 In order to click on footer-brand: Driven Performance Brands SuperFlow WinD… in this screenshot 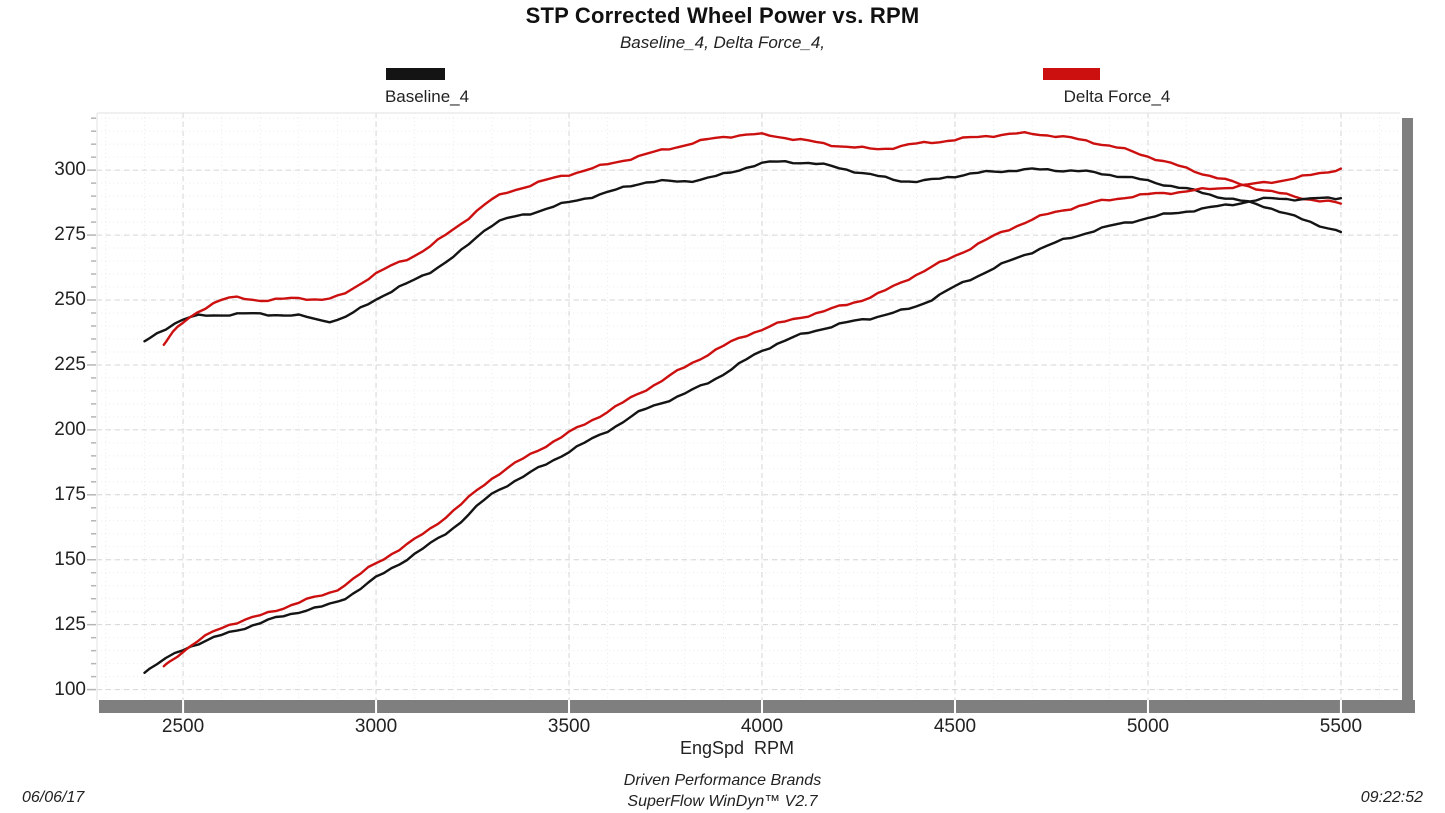, I will do `click(722, 791)`.